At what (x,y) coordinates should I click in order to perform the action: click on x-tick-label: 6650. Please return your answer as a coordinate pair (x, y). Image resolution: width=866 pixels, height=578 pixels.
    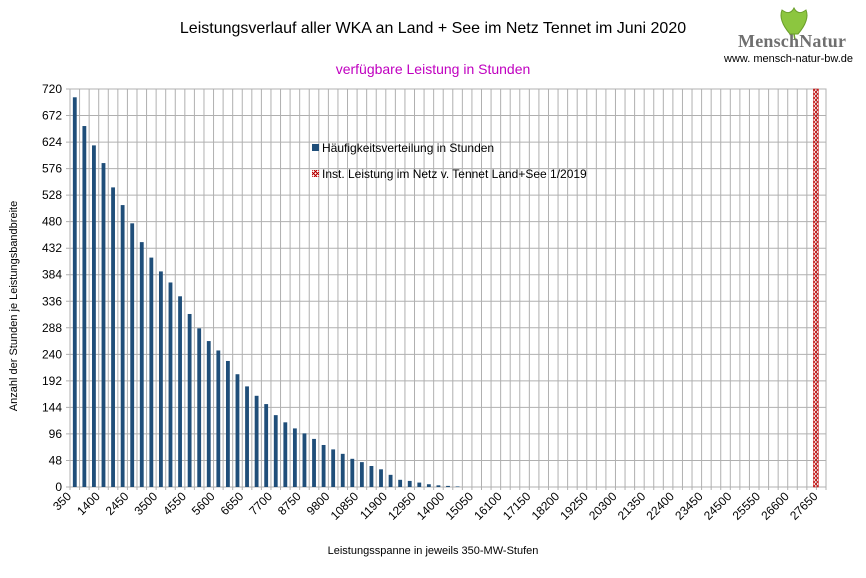
    Looking at the image, I should click on (232, 503).